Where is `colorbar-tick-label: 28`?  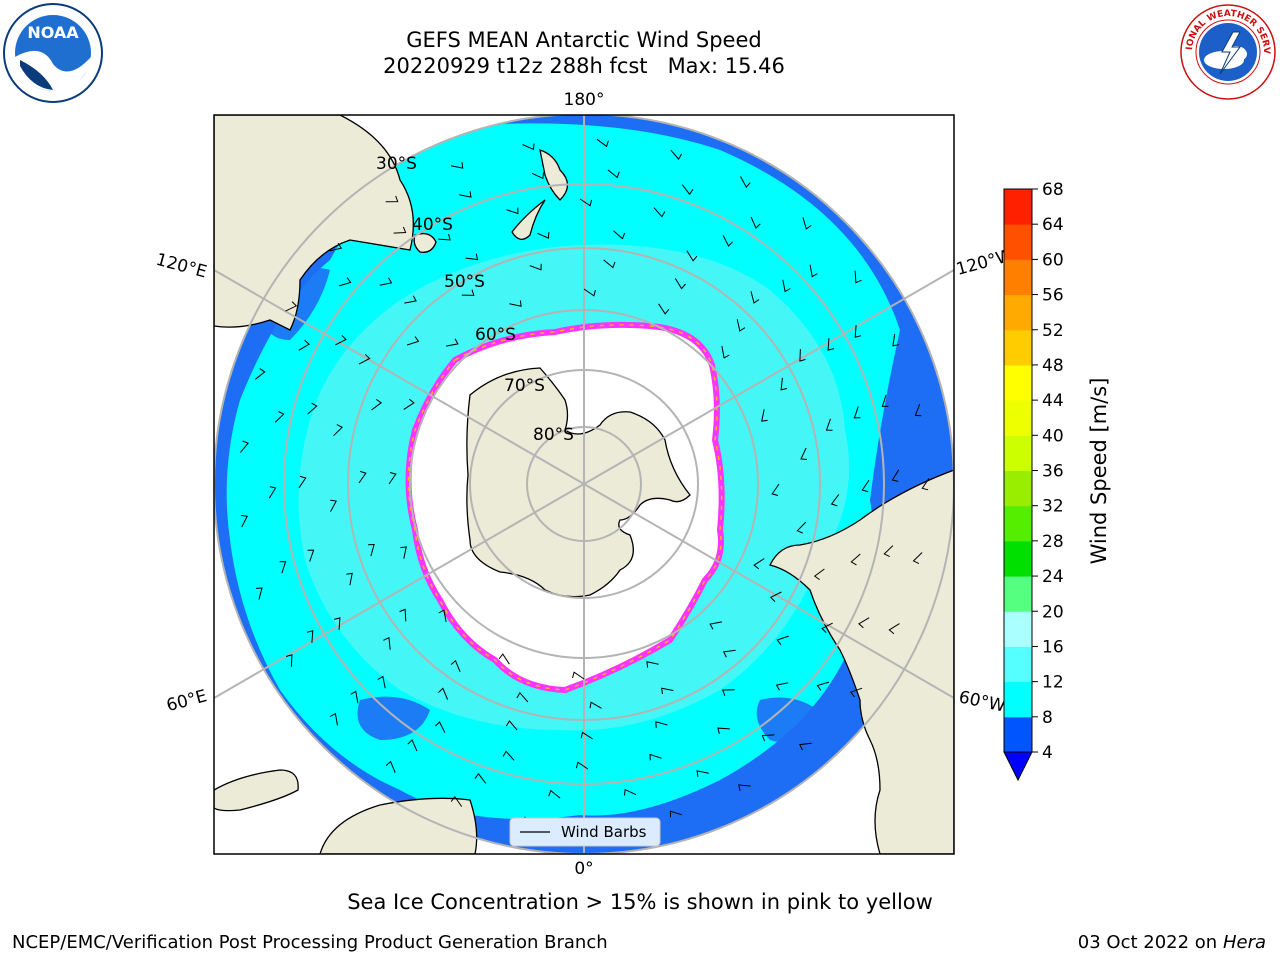
colorbar-tick-label: 28 is located at coordinates (1053, 542).